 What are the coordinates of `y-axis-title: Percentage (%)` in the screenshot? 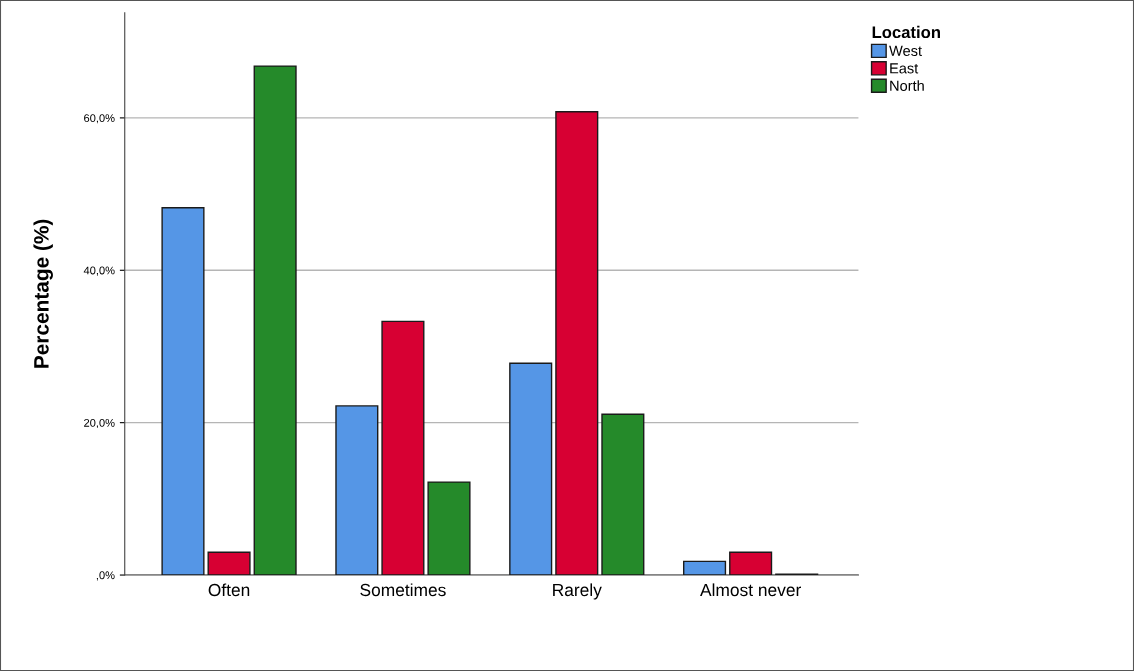 It's located at (43, 293).